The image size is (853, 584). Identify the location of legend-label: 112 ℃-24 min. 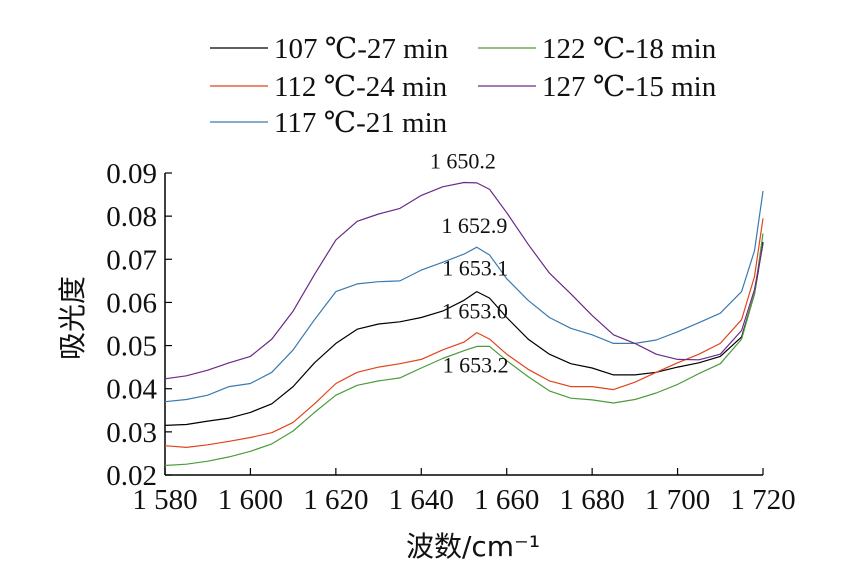
(361, 87).